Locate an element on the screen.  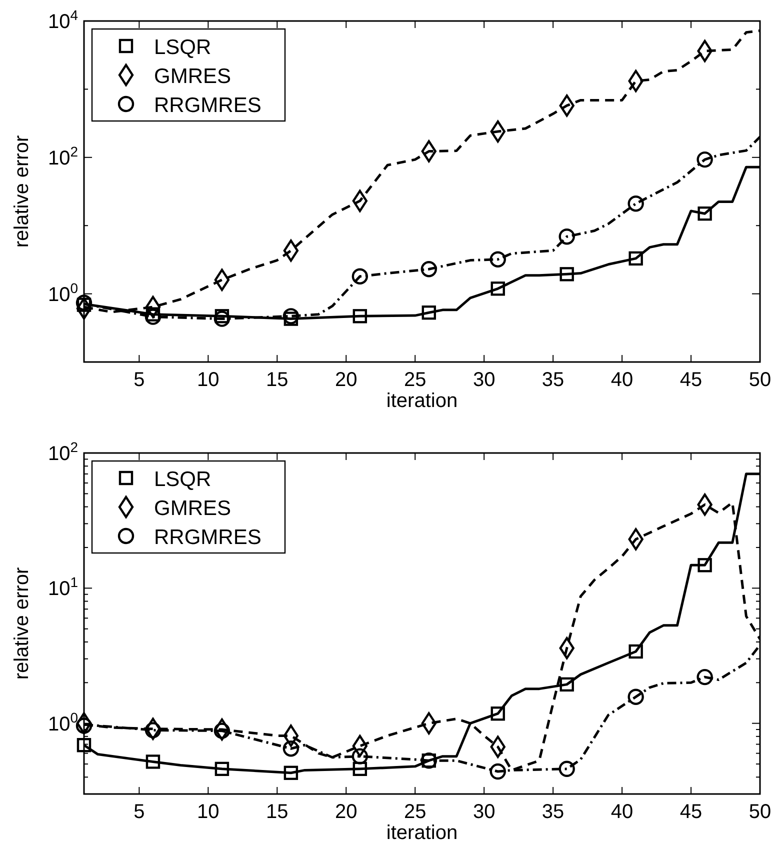
y-tick-label: 10$^{4}$ is located at coordinates (63, 20).